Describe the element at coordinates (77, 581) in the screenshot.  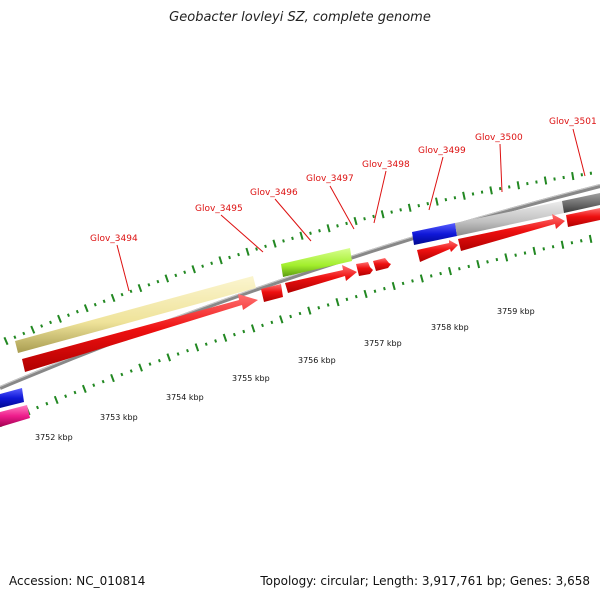
I see `accession-label: Accession: NC_010814` at that location.